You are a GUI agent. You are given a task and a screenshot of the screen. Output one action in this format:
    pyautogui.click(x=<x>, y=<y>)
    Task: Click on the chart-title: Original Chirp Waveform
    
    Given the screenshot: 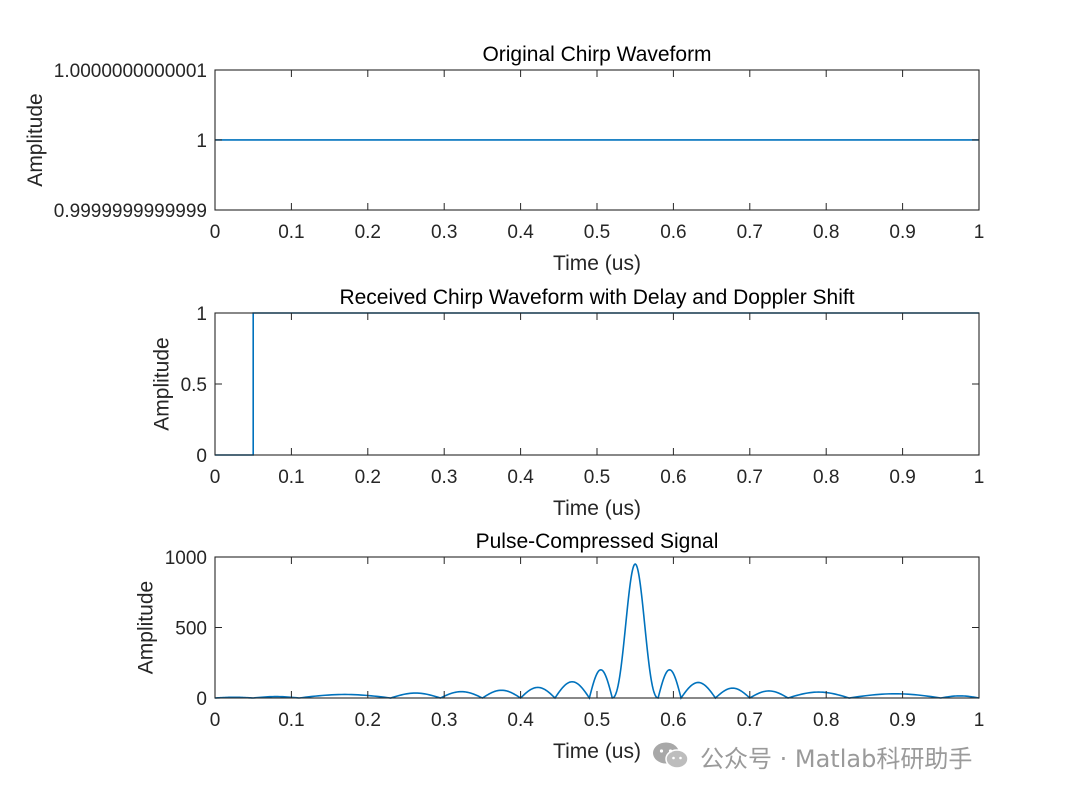 What is the action you would take?
    pyautogui.click(x=596, y=54)
    